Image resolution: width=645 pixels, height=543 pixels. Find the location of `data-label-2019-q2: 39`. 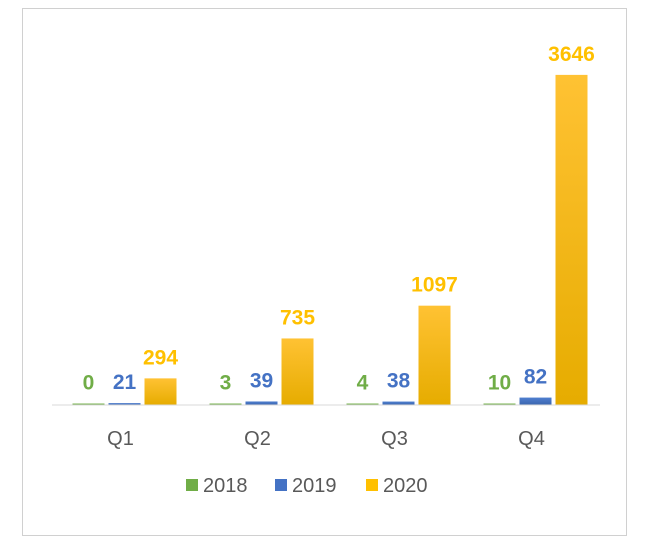

data-label-2019-q2: 39 is located at coordinates (261, 380).